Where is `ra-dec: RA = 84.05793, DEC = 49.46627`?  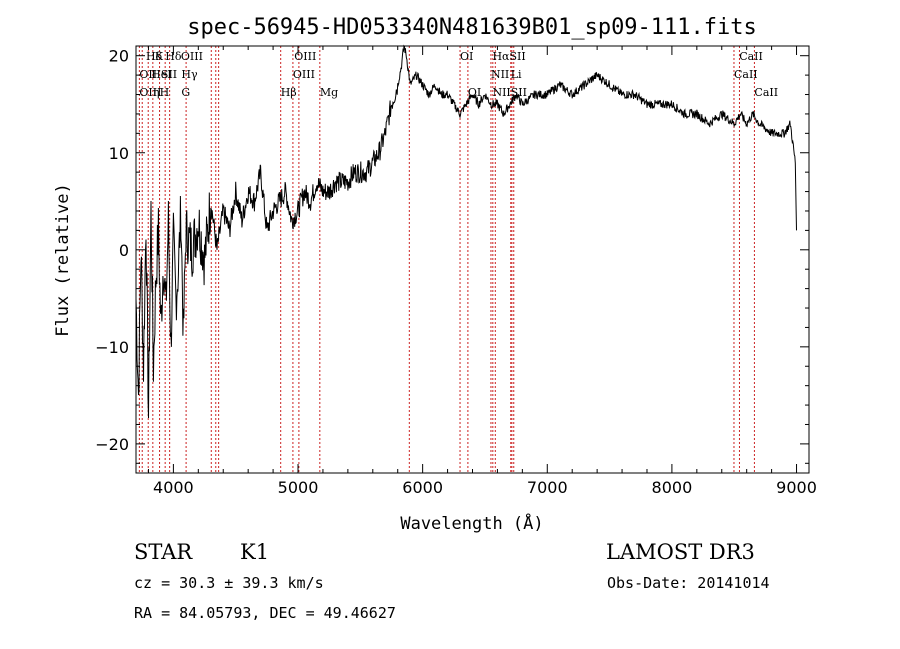 ra-dec: RA = 84.05793, DEC = 49.46627 is located at coordinates (265, 613).